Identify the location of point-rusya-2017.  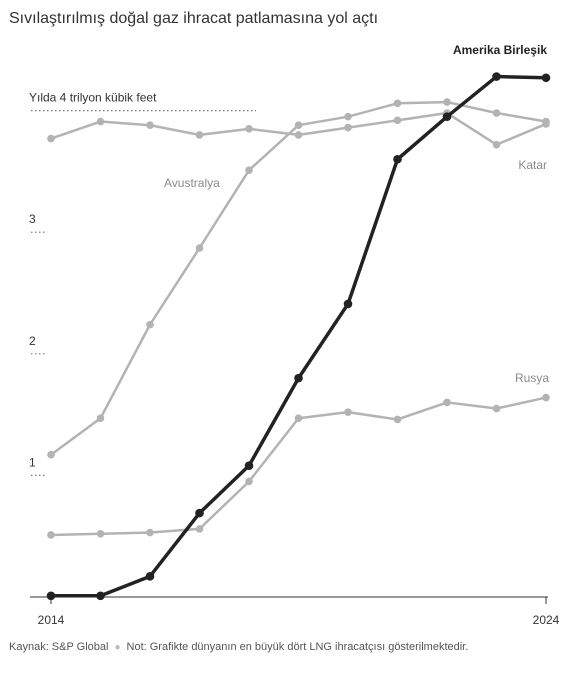
(199, 529).